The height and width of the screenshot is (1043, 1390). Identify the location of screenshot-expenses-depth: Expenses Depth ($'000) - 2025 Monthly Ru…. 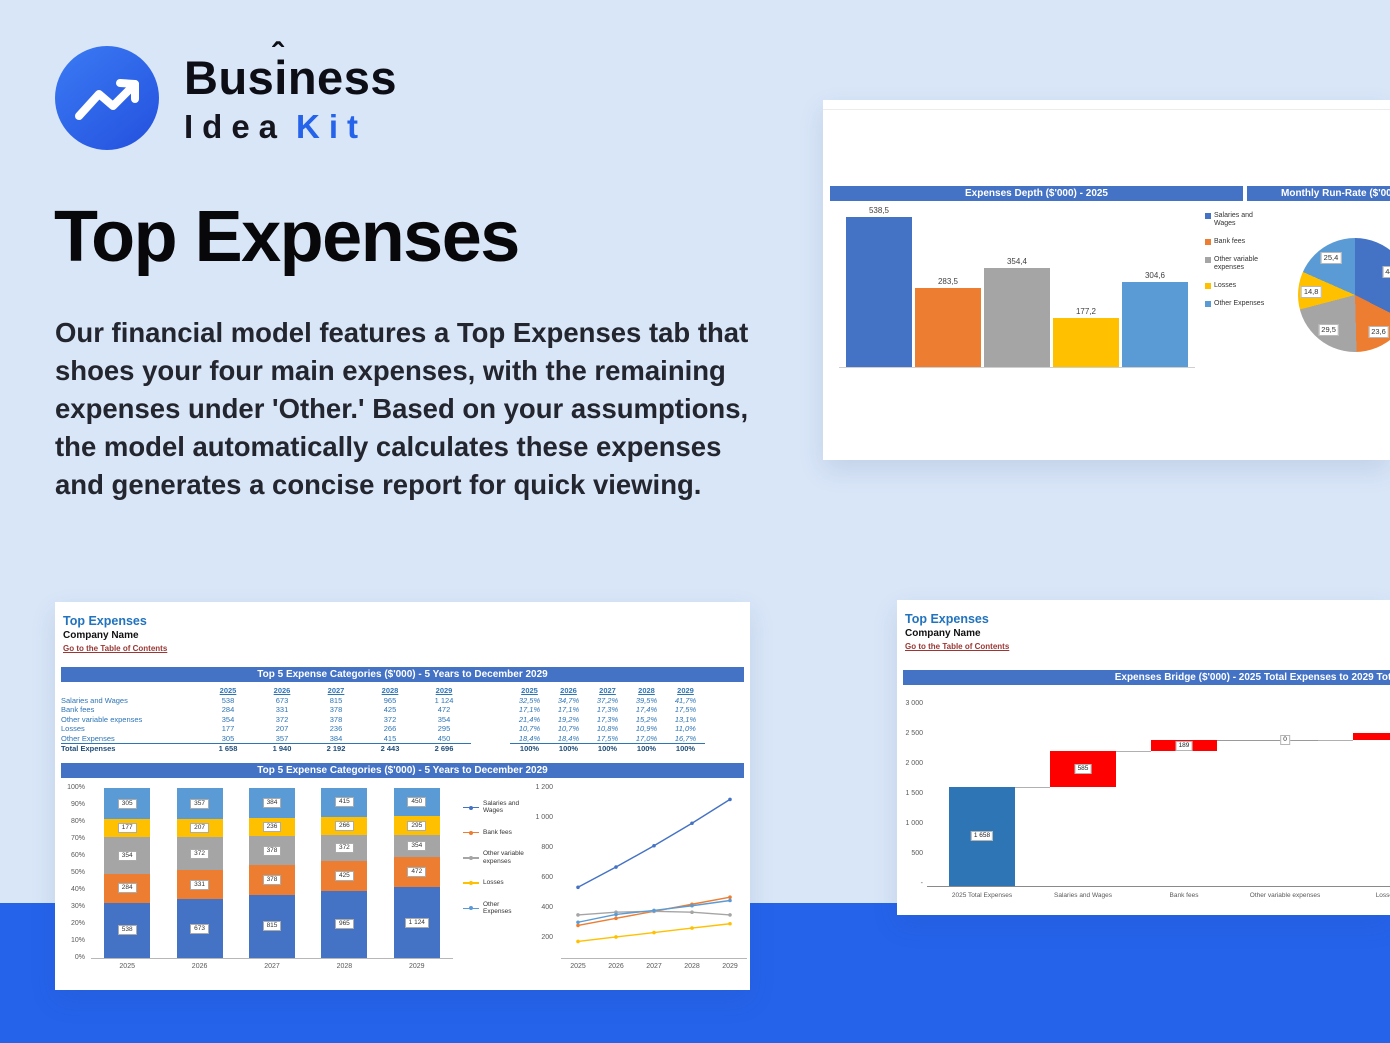
(1106, 280).